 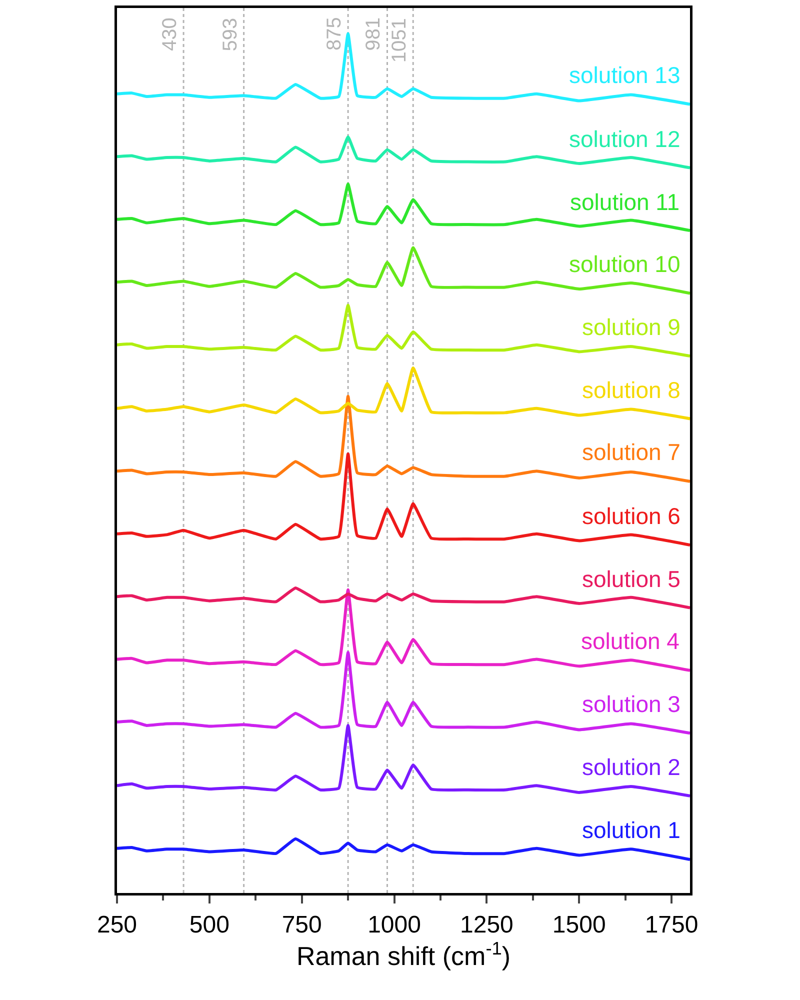 I want to click on series-label: solution 11, so click(x=625, y=202).